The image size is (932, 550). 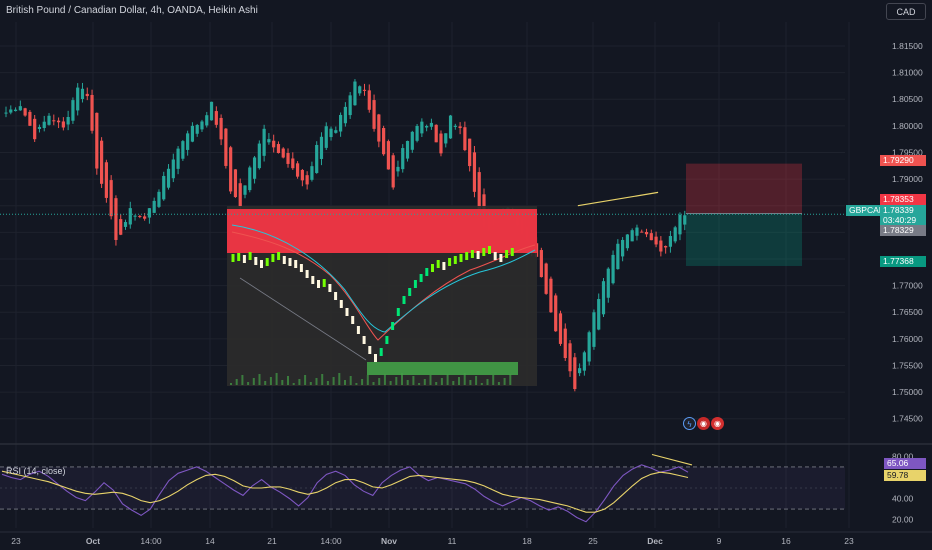 I want to click on price-trend-line, so click(x=618, y=199).